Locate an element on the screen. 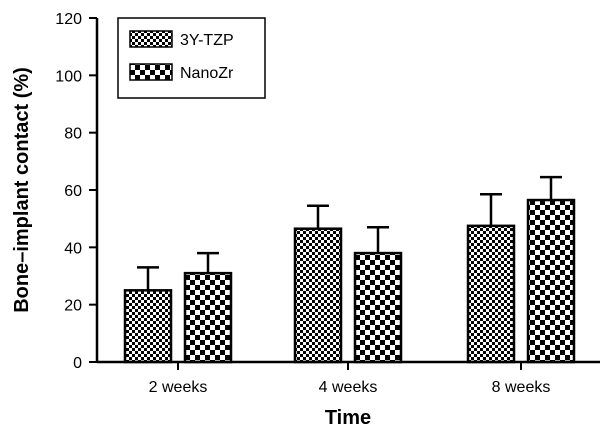 This screenshot has width=613, height=432. legend-swatch-nanozr is located at coordinates (151, 72).